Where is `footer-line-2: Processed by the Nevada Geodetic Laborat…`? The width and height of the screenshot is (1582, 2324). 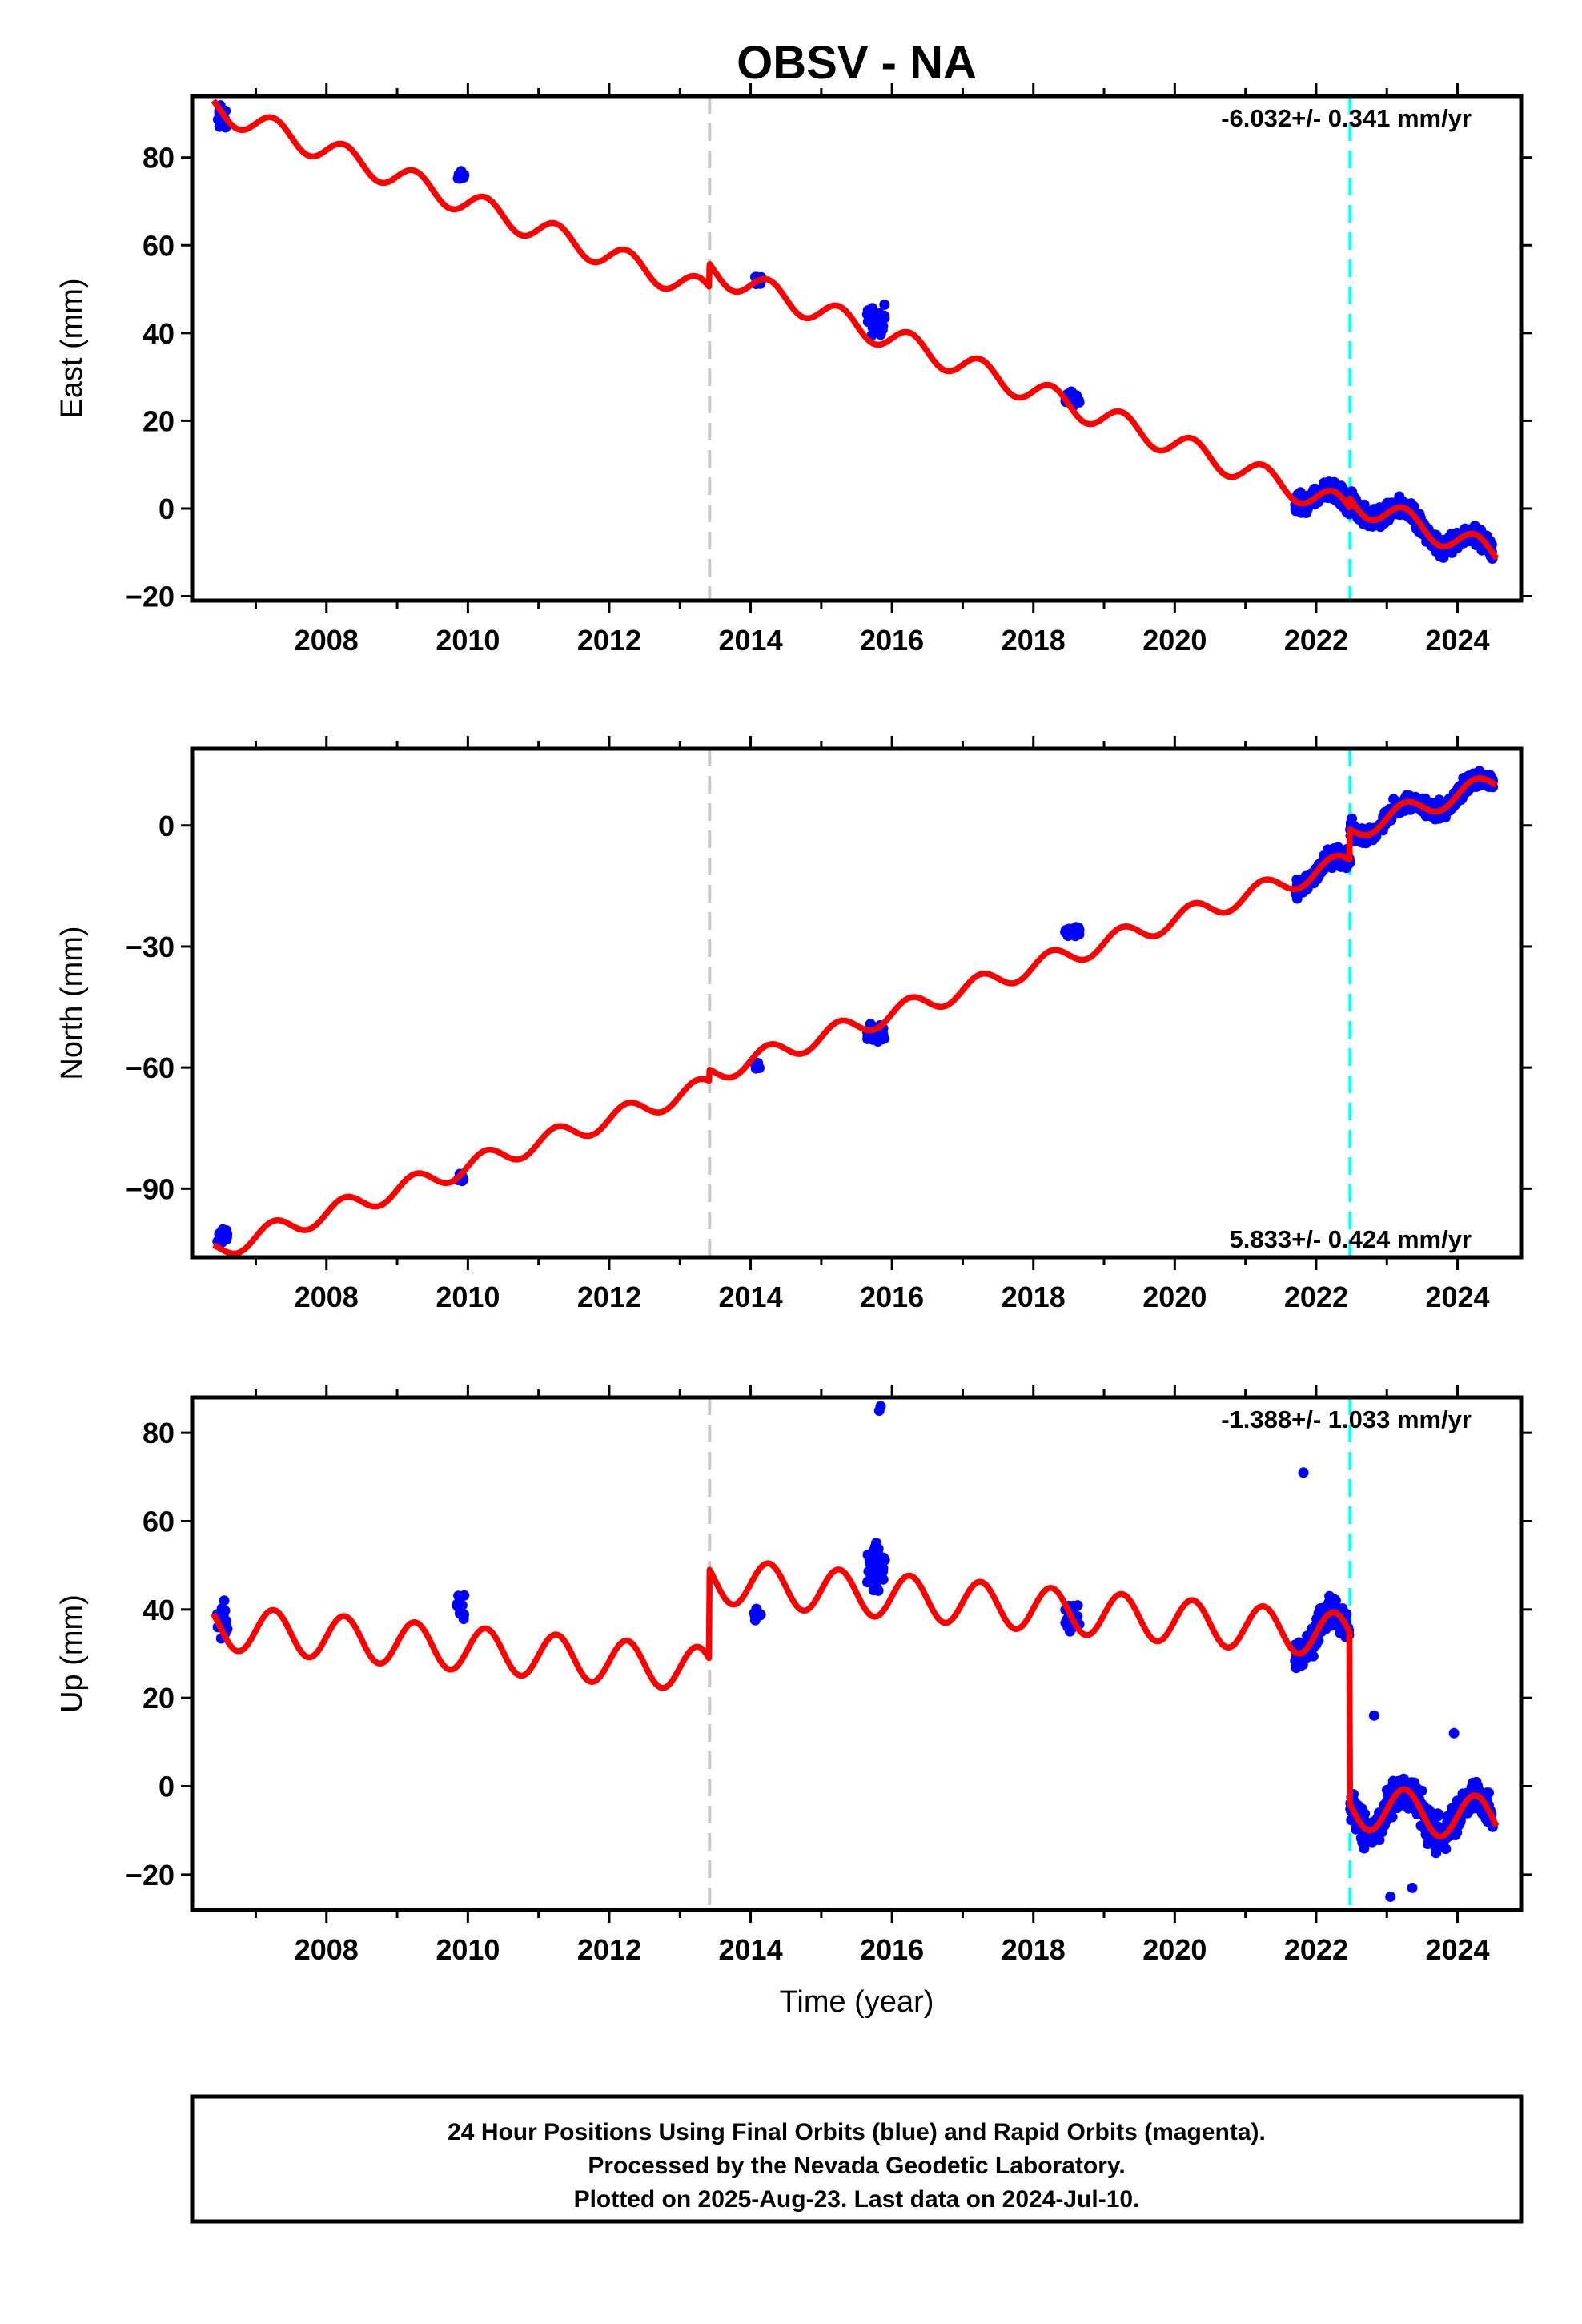
footer-line-2: Processed by the Nevada Geodetic Laborat… is located at coordinates (856, 2166).